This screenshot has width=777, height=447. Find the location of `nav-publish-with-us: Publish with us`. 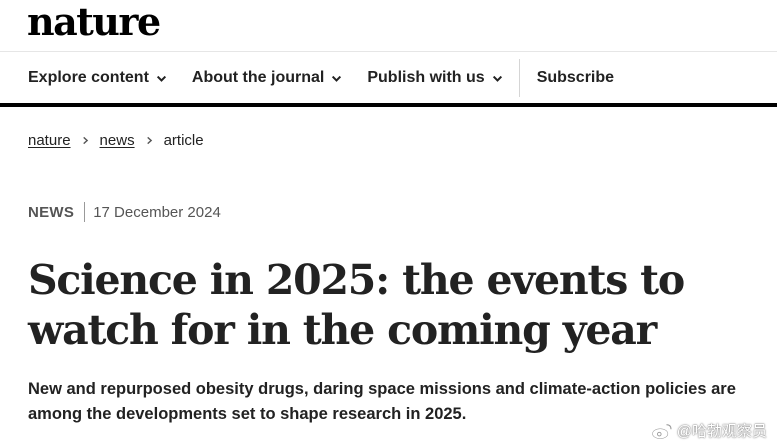

nav-publish-with-us: Publish with us is located at coordinates (434, 78).